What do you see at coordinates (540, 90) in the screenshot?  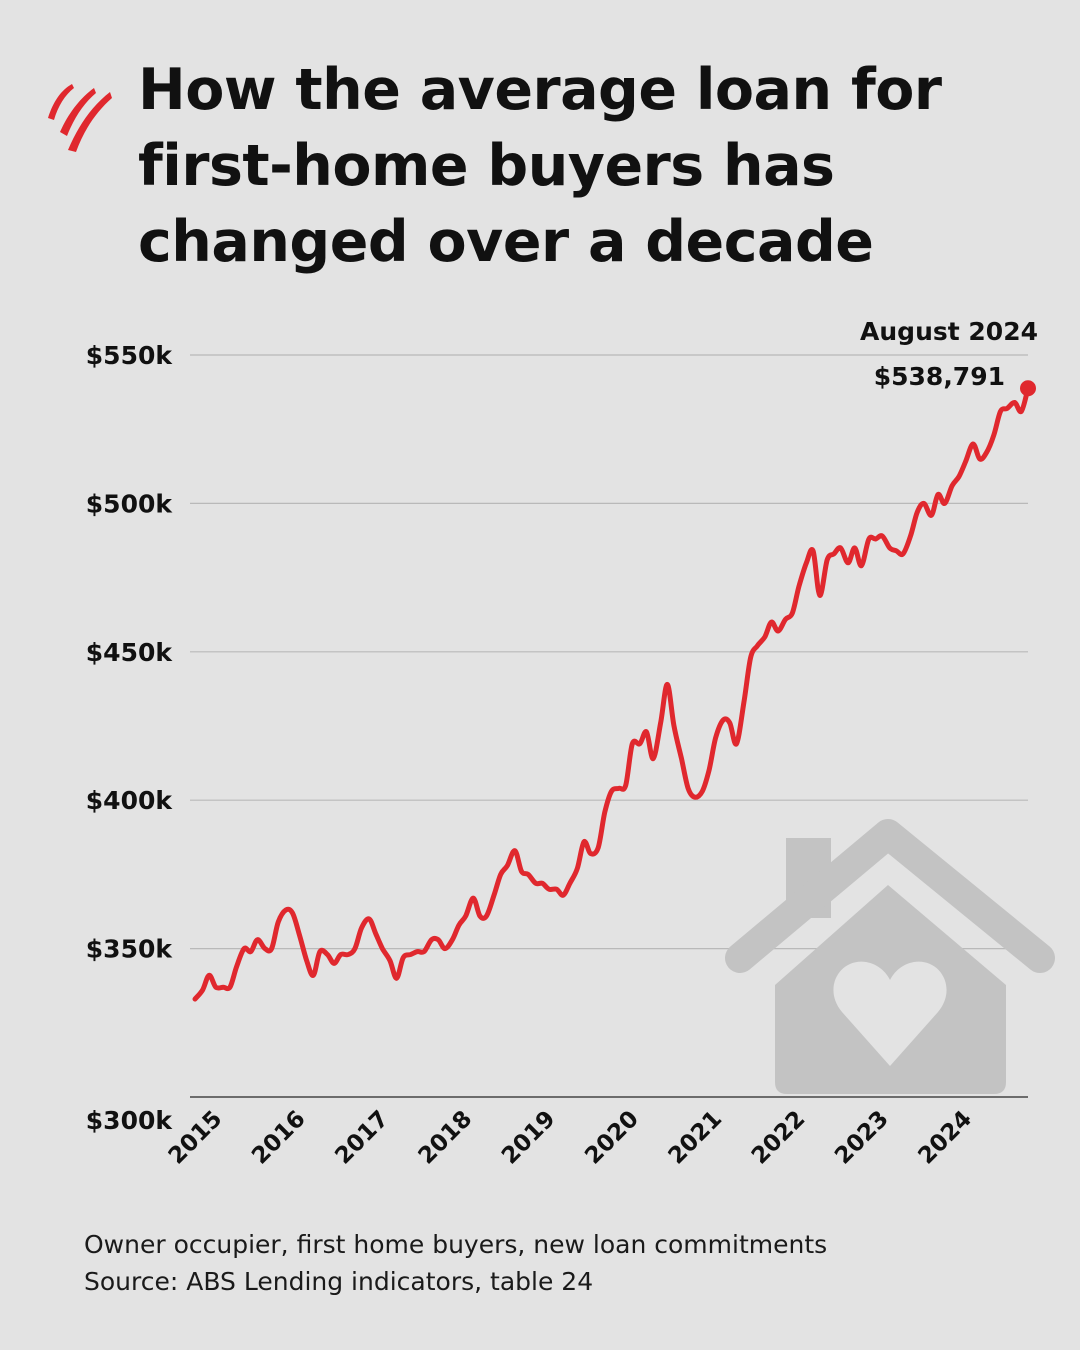 I see `title-line-1: How the average loan for` at bounding box center [540, 90].